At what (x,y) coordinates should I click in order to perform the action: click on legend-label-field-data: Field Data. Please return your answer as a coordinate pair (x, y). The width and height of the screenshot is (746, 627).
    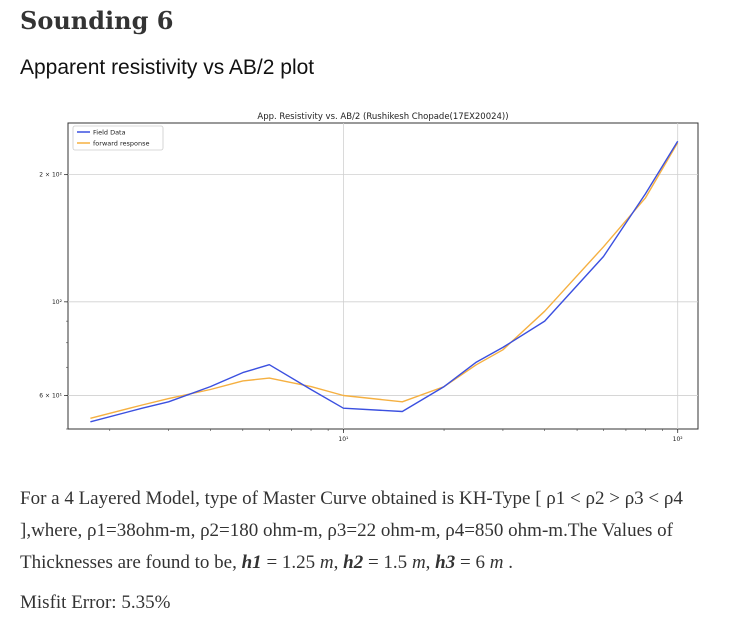
    Looking at the image, I should click on (109, 133).